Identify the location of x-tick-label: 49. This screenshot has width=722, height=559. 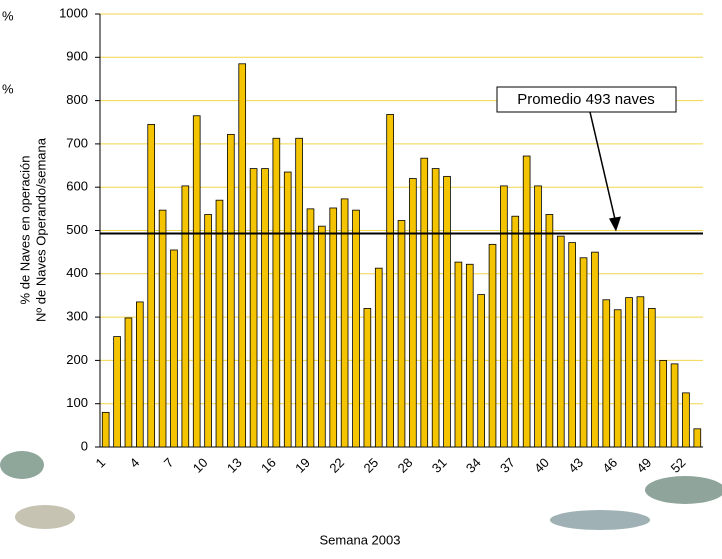
(644, 465).